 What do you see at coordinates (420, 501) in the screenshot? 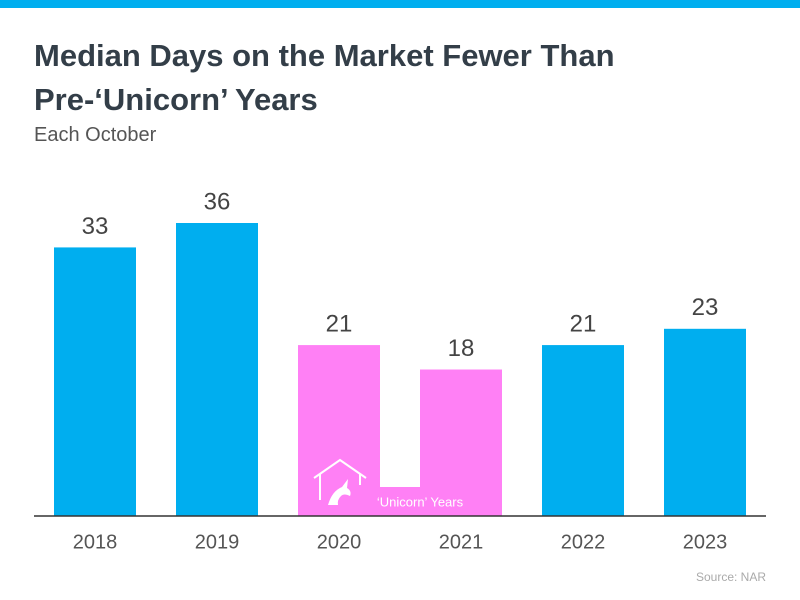
I see `annotation: ‘Unicorn’ Years` at bounding box center [420, 501].